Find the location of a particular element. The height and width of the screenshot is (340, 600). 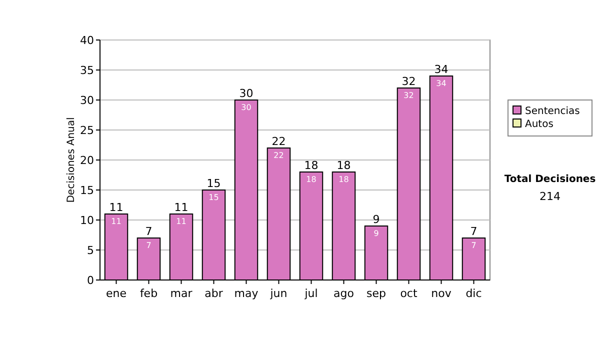

x-tick-label: mar is located at coordinates (181, 293).